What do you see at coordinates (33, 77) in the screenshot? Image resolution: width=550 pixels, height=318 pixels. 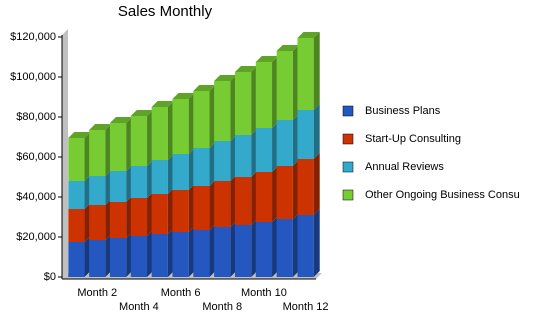 I see `y-tick-label: $100,000` at bounding box center [33, 77].